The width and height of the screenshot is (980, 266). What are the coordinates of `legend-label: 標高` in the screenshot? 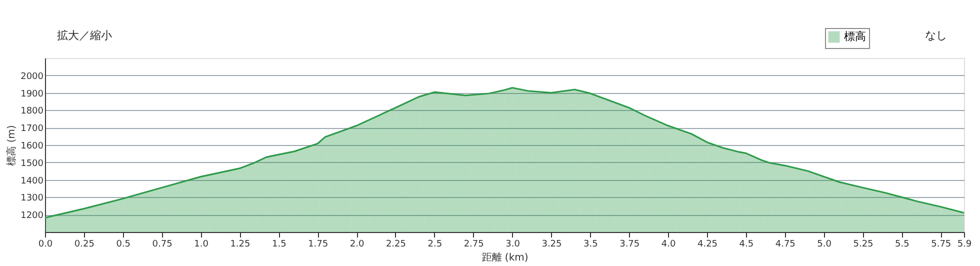 It's located at (855, 36).